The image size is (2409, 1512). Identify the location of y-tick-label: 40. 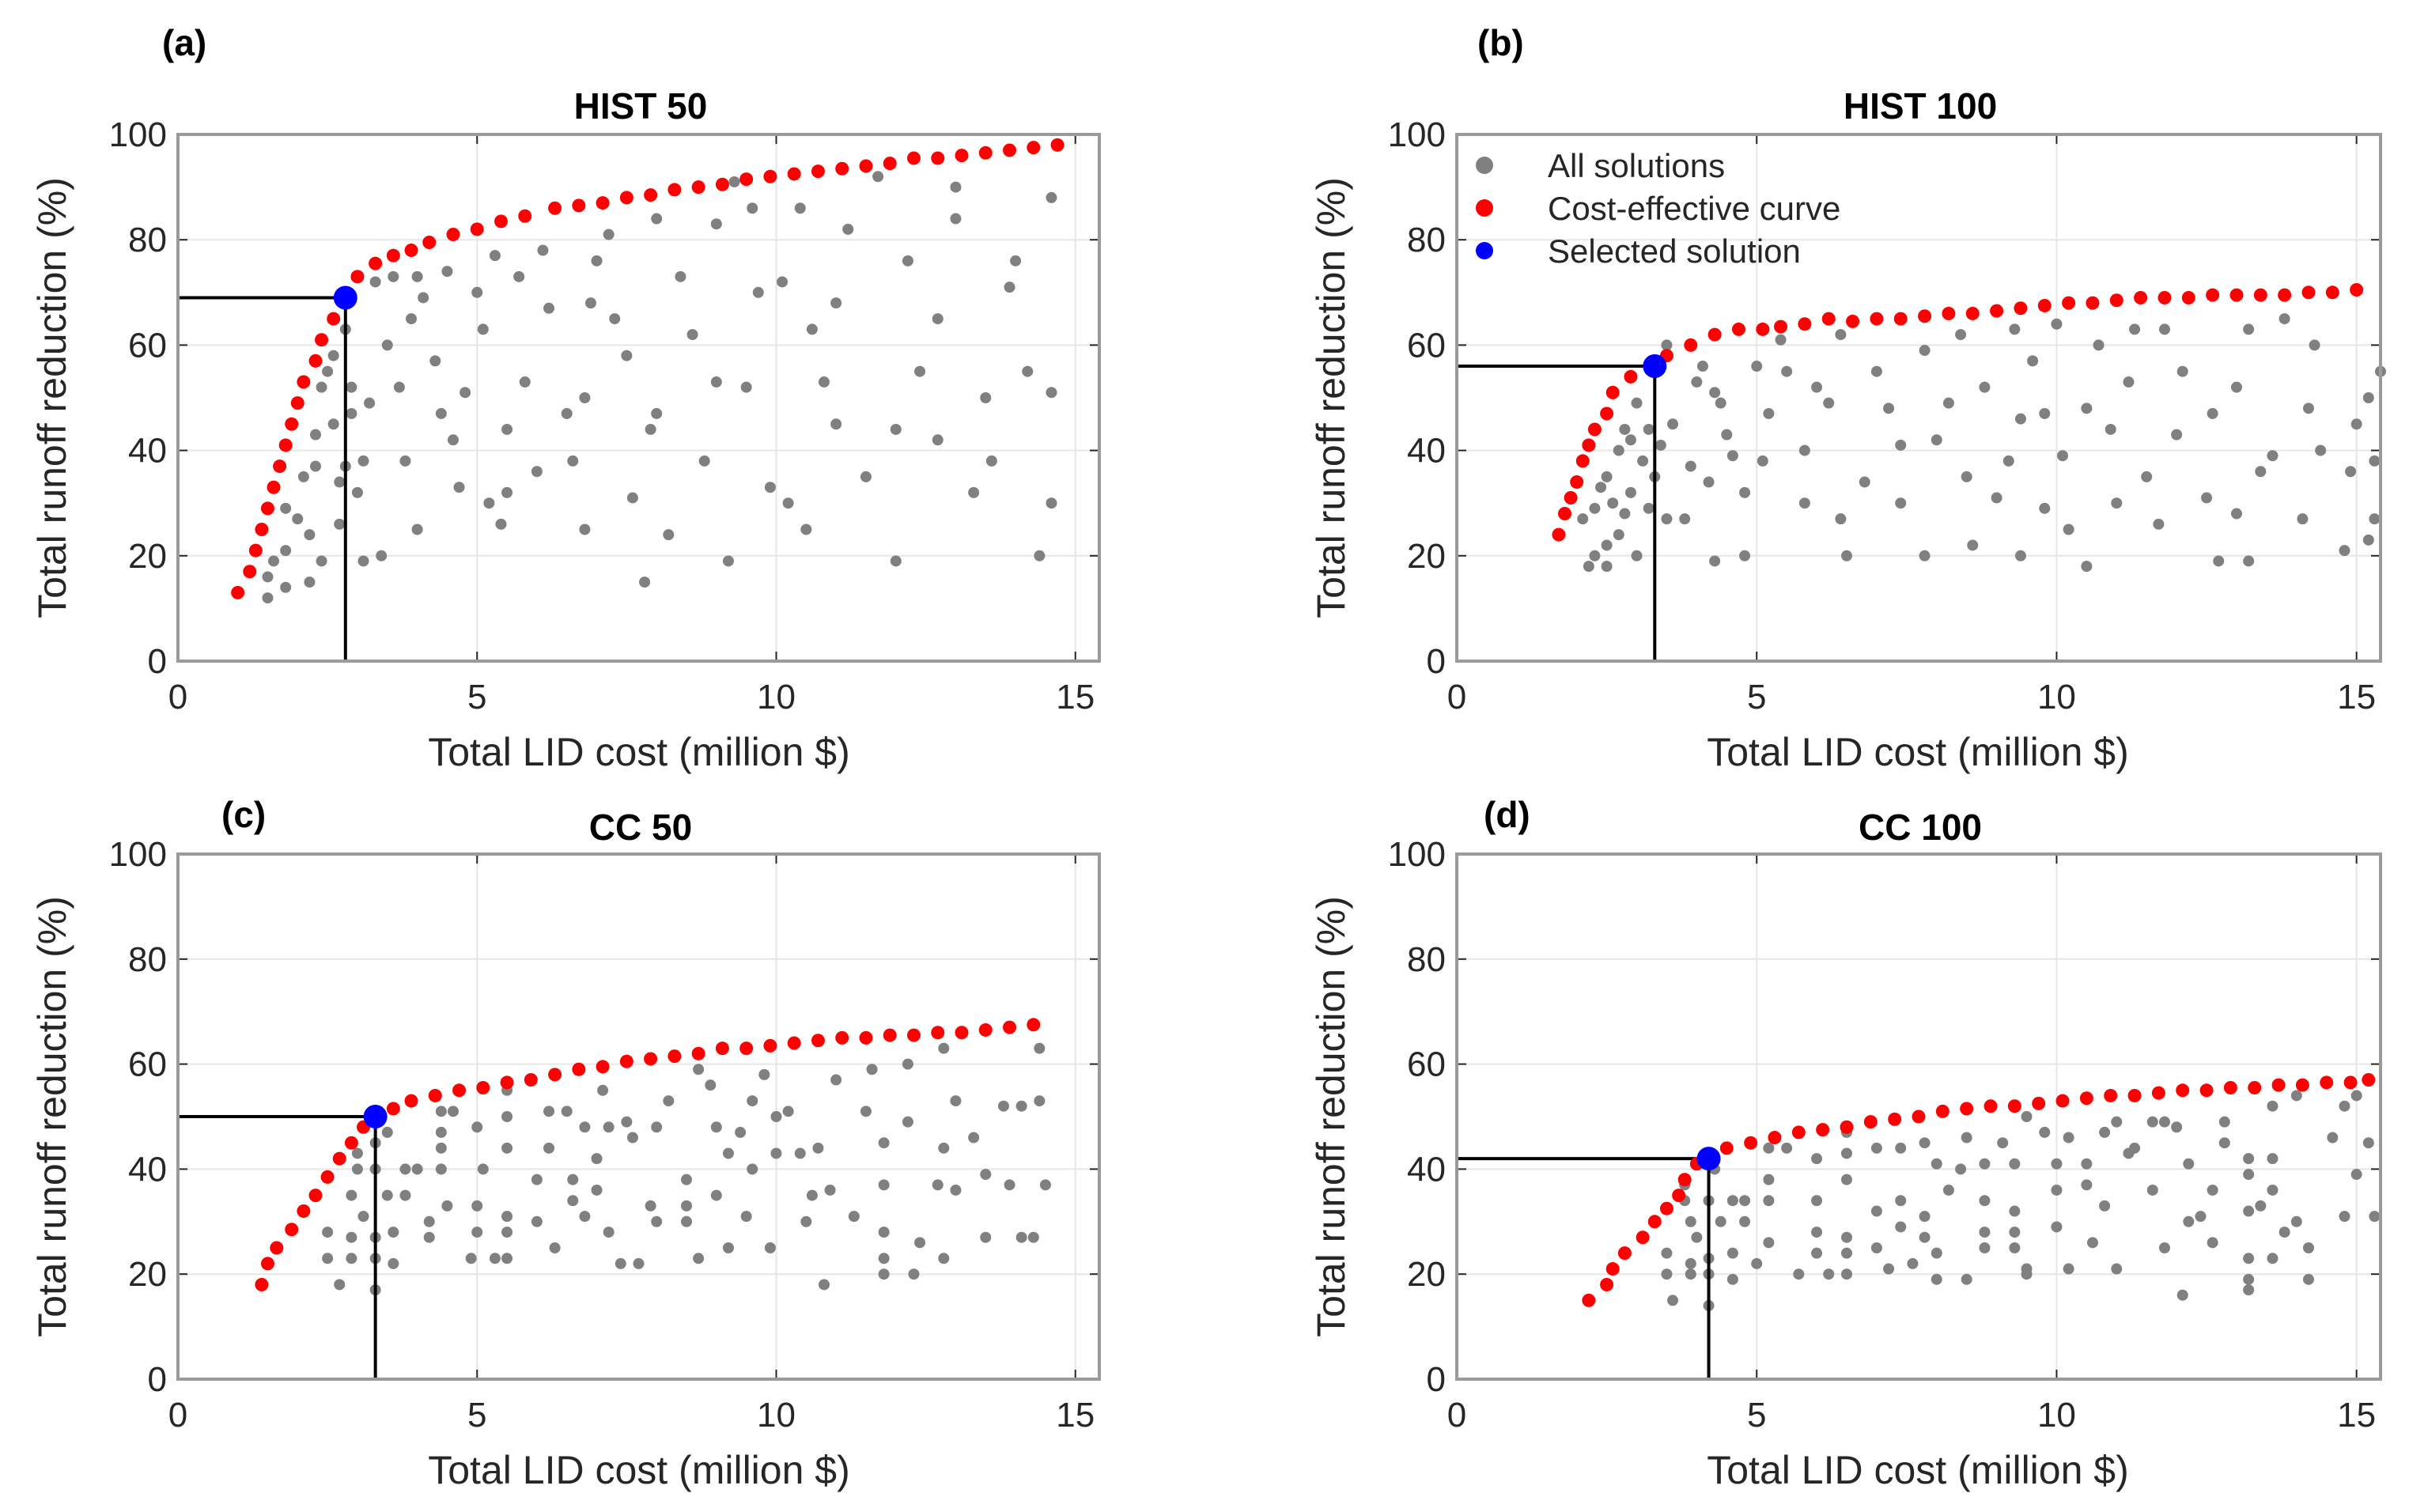
(1426, 451).